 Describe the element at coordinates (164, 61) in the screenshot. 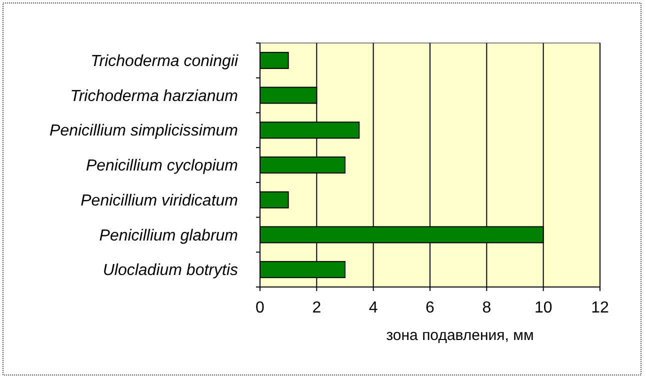

I see `y-tick-label: Trichoderma coningii` at that location.